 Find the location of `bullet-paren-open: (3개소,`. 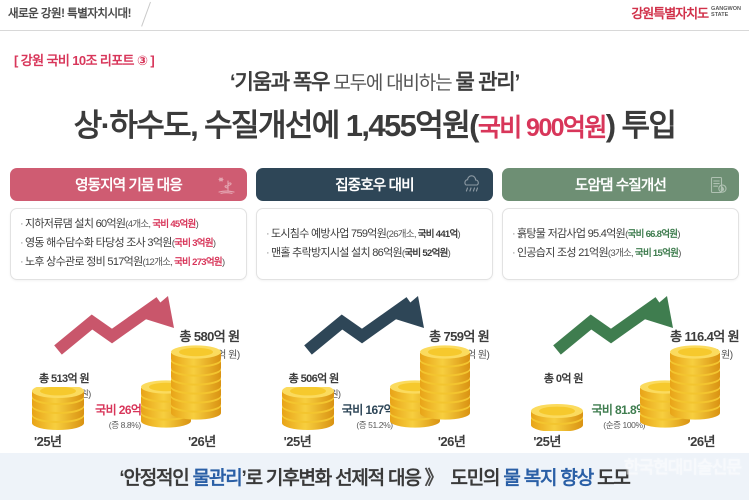

bullet-paren-open: (3개소, is located at coordinates (621, 253).